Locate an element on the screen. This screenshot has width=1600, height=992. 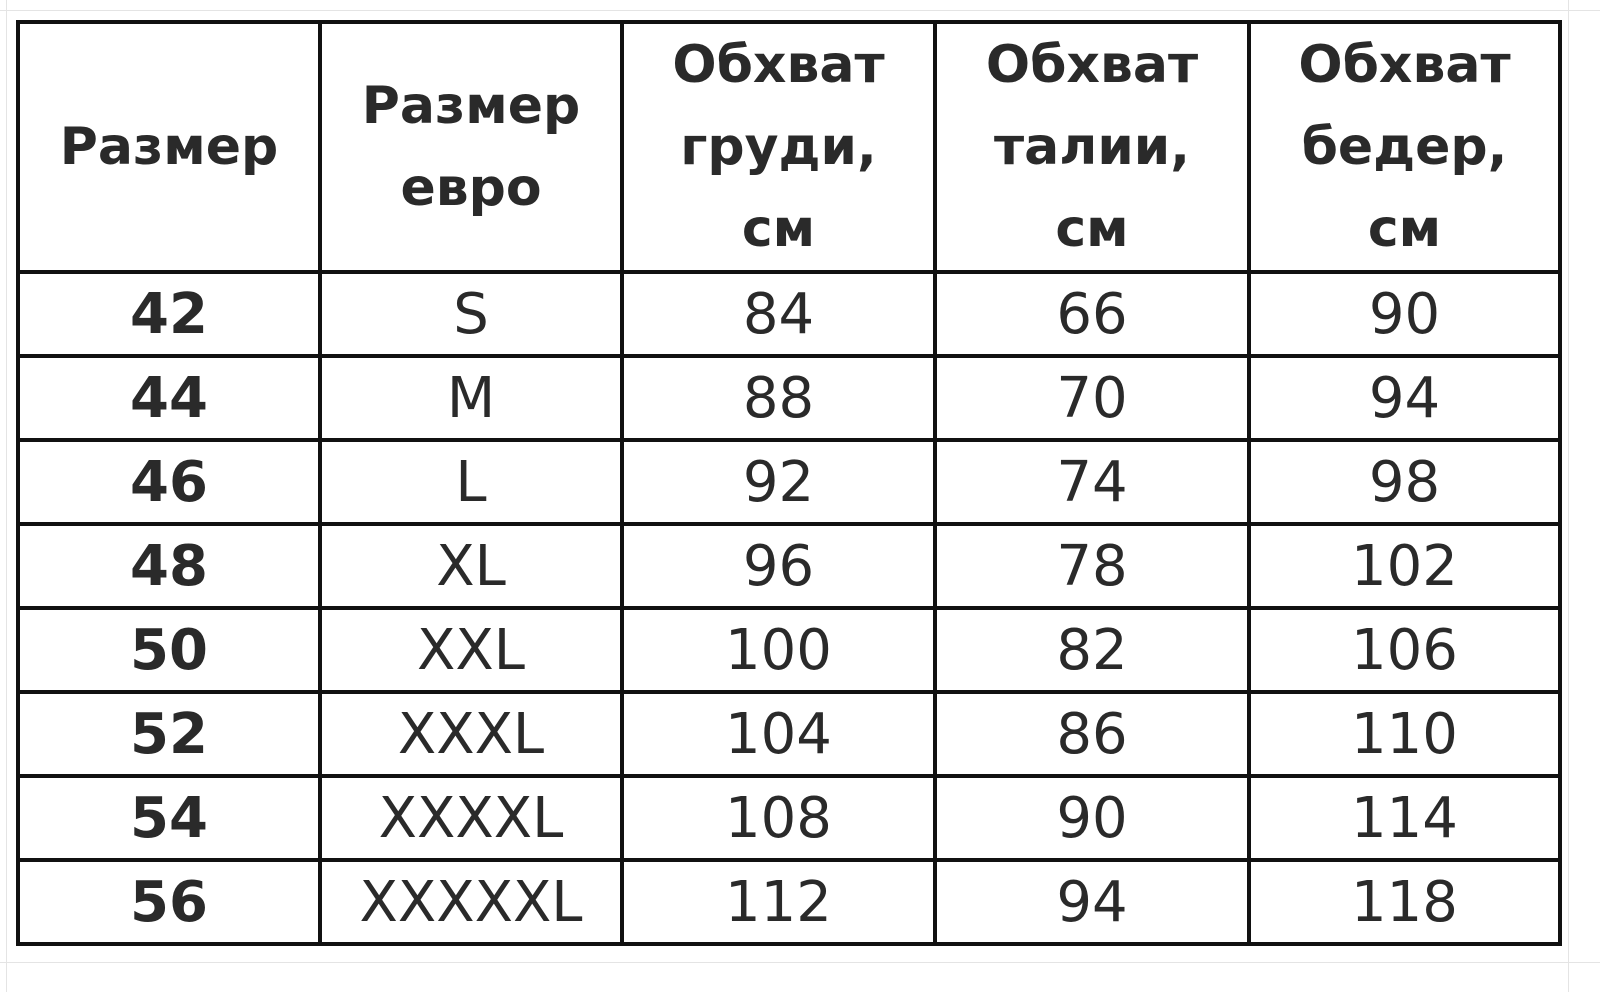
table-cell: 48 is located at coordinates (169, 566).